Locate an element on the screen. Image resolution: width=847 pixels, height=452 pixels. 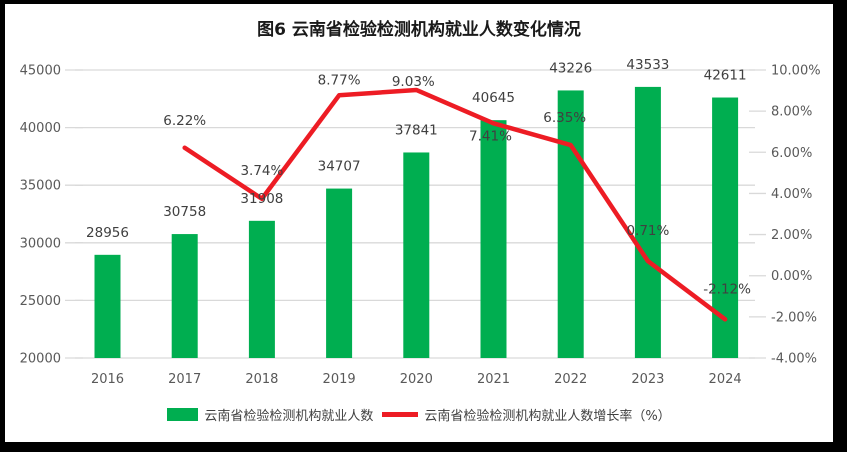
legend-item-employment: 云南省检验检测机构就业人数 is located at coordinates (270, 414).